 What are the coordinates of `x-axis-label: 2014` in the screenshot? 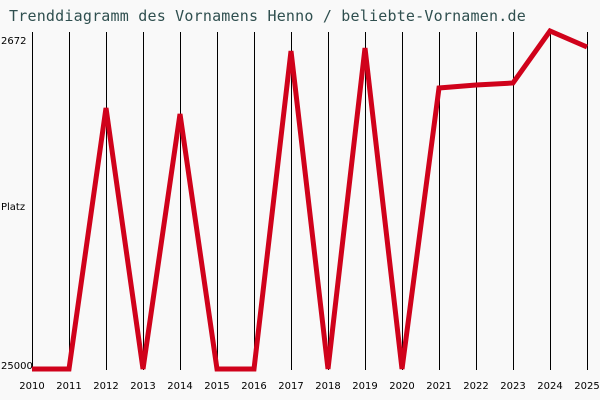 It's located at (180, 386).